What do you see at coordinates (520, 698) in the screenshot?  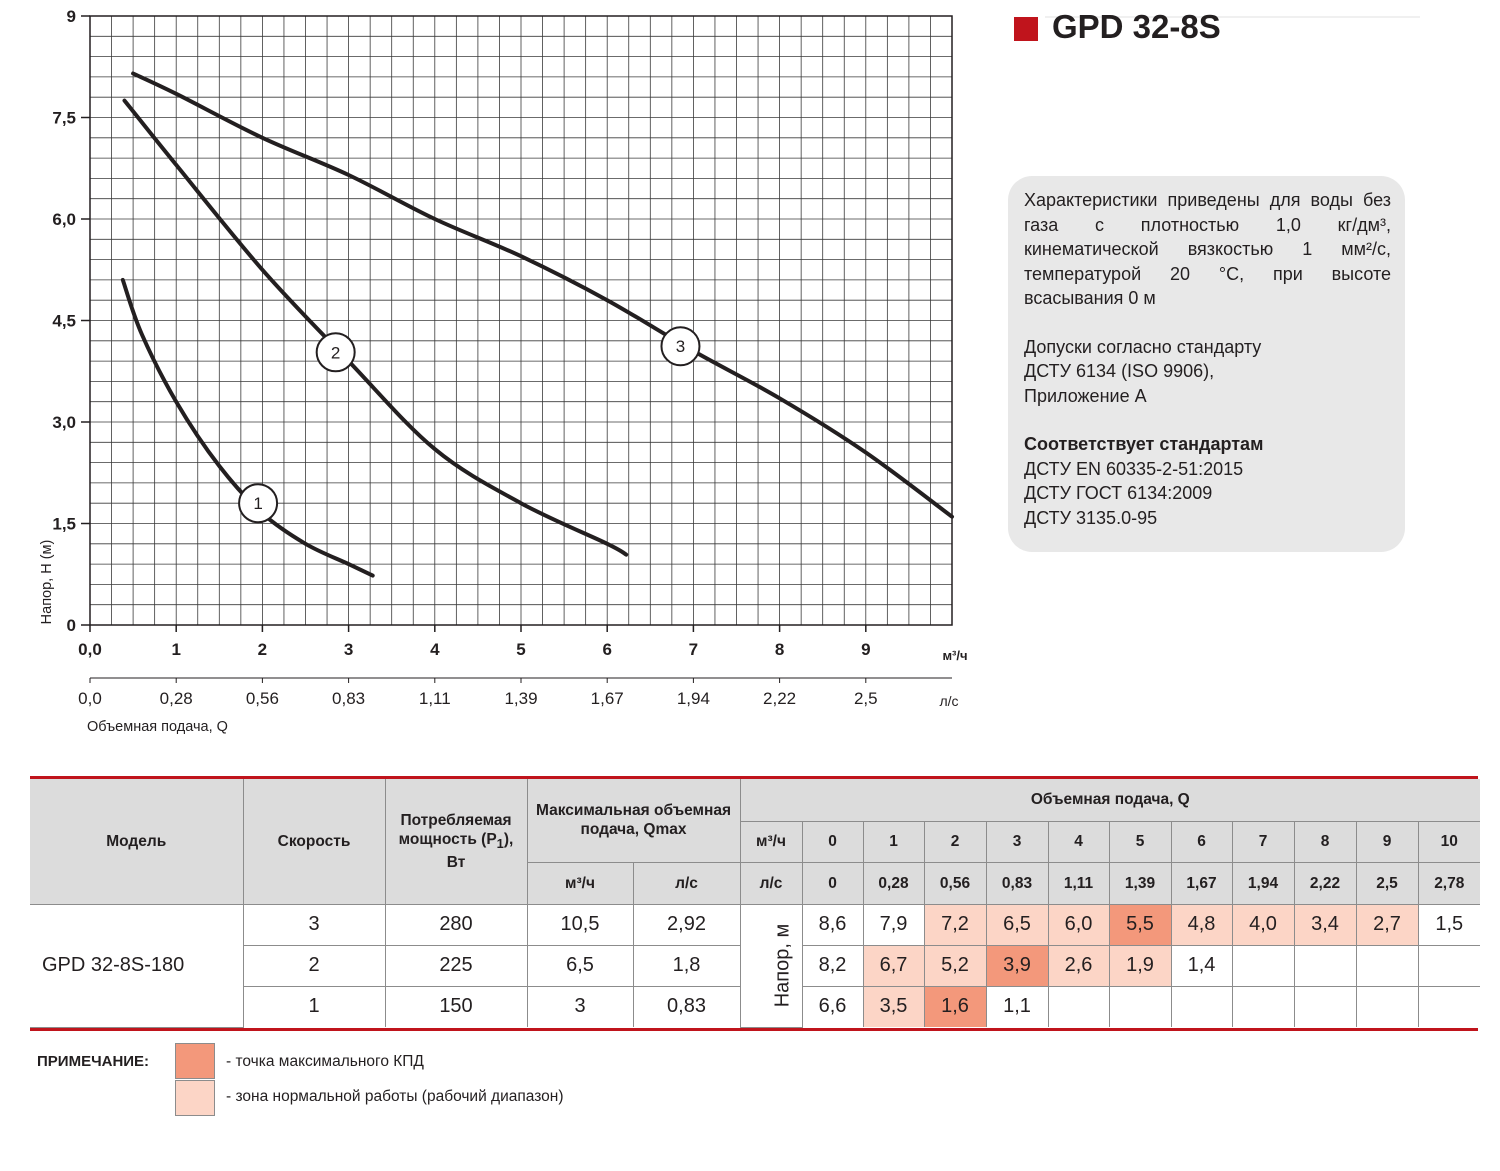 I see `x2-tick-label: 1,39` at bounding box center [520, 698].